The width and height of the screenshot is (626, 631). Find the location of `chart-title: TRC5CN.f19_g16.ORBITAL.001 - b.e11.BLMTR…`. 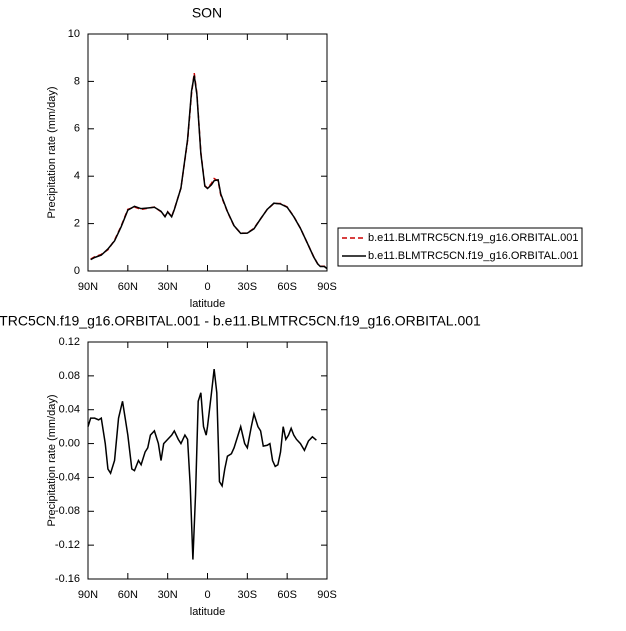

chart-title: TRC5CN.f19_g16.ORBITAL.001 - b.e11.BLMTR… is located at coordinates (240, 321).